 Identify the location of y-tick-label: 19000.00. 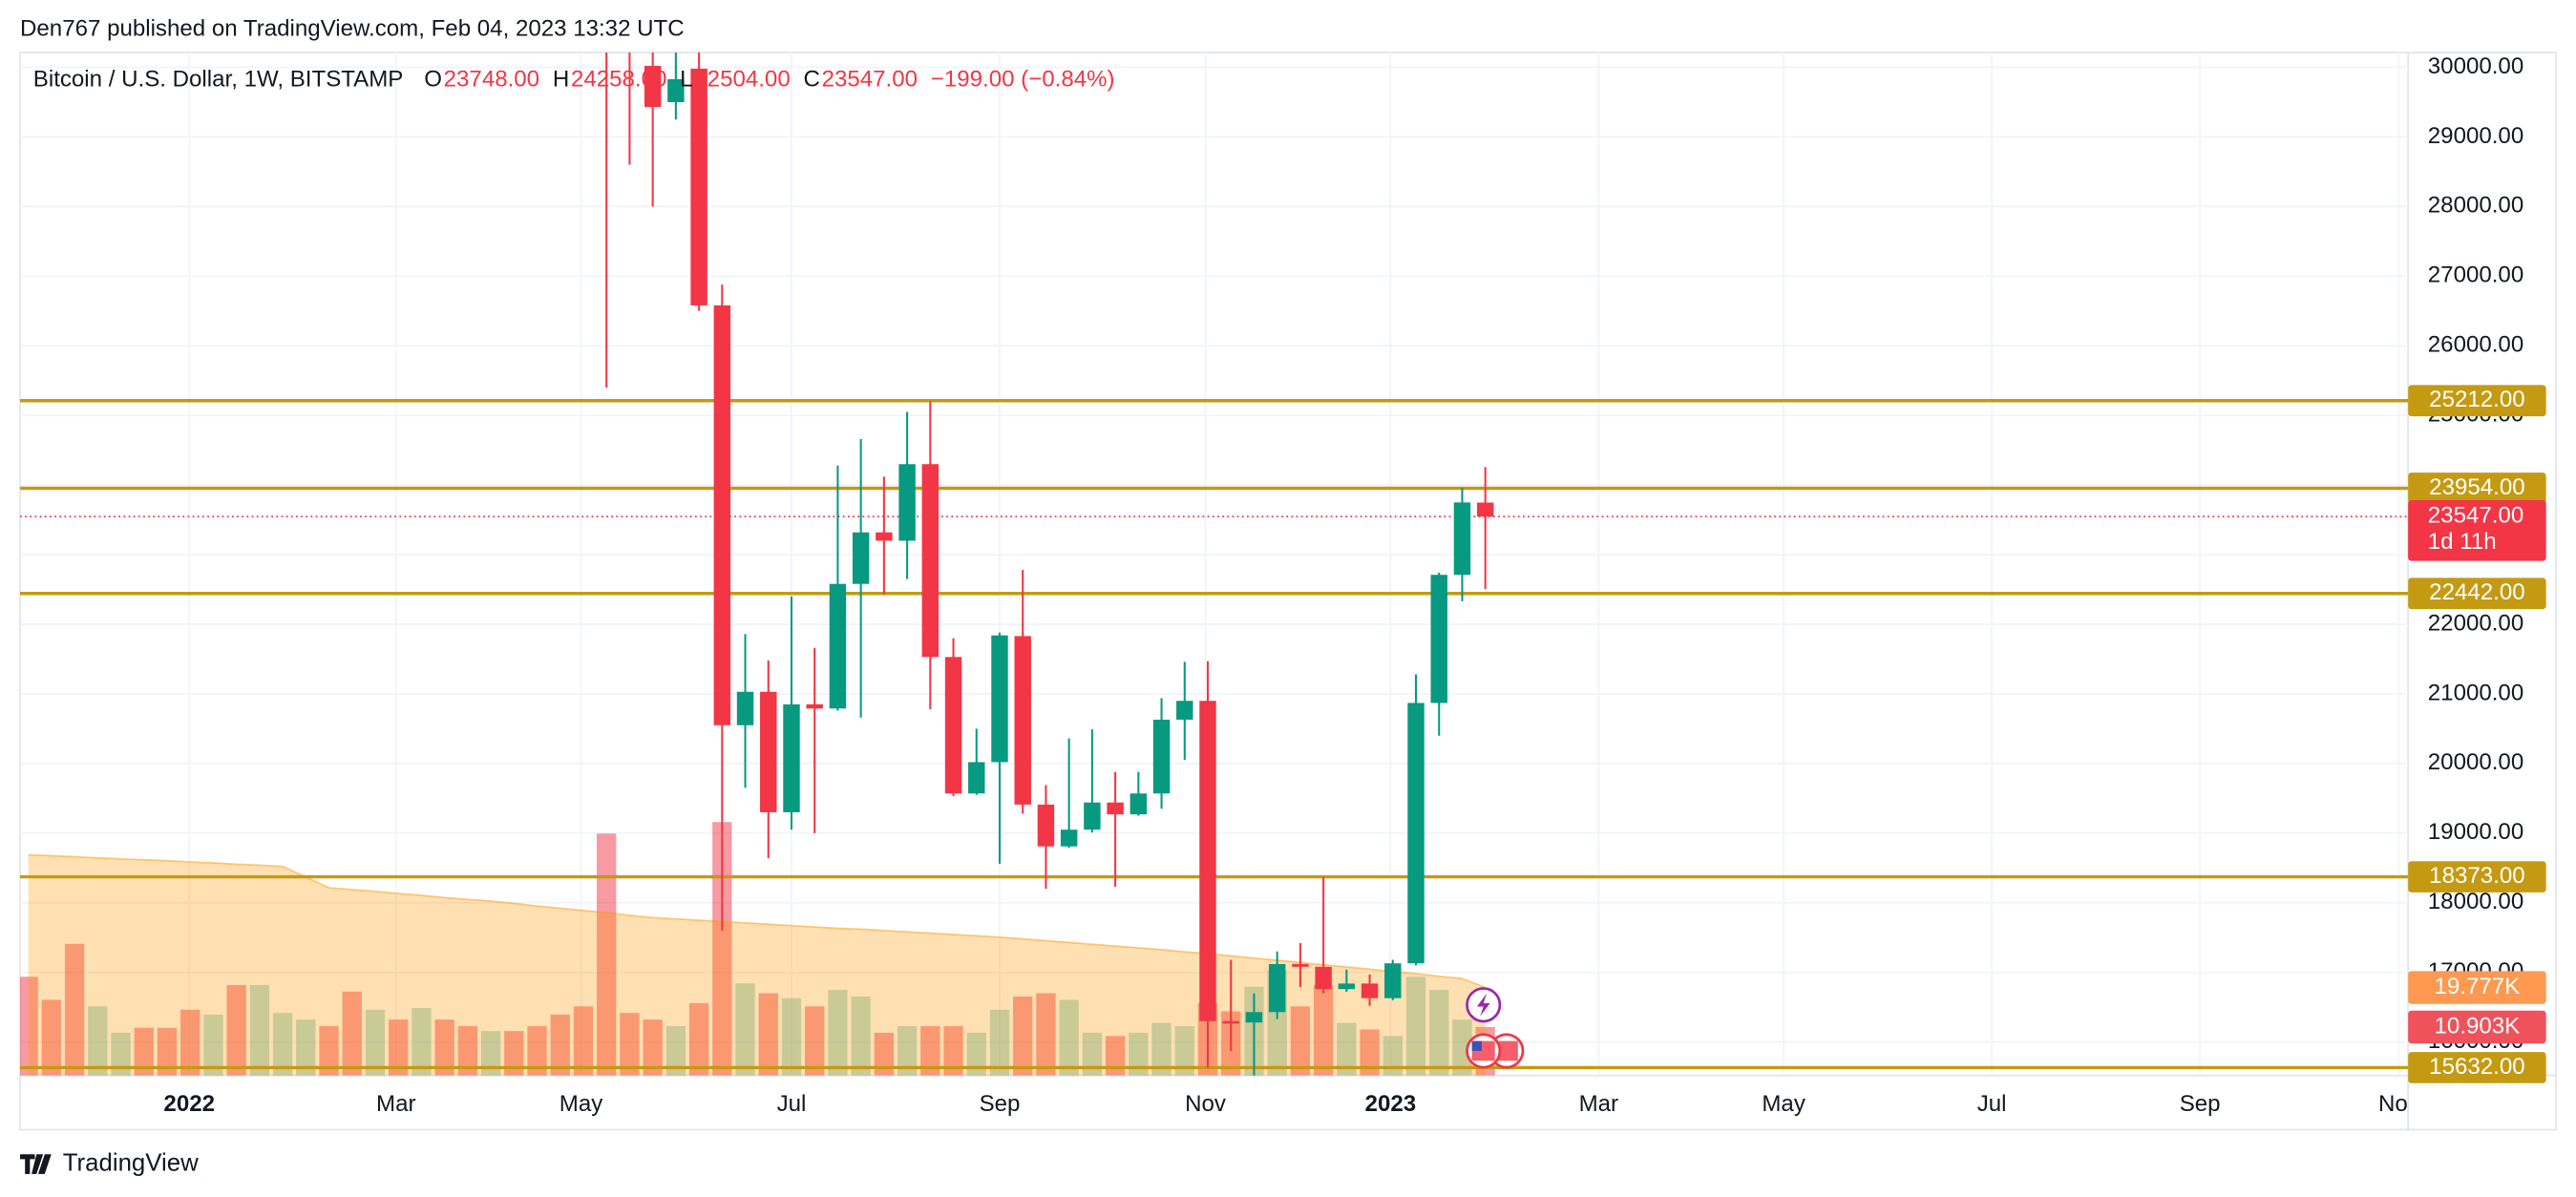
(2475, 832).